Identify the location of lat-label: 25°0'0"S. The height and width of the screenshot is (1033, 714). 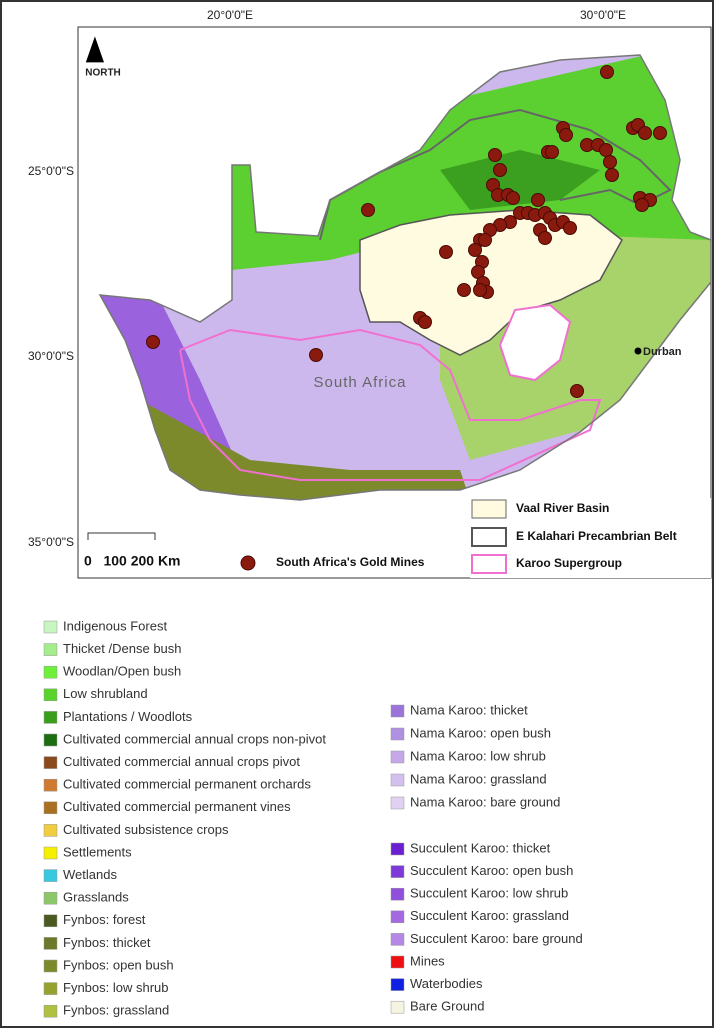
(51, 171).